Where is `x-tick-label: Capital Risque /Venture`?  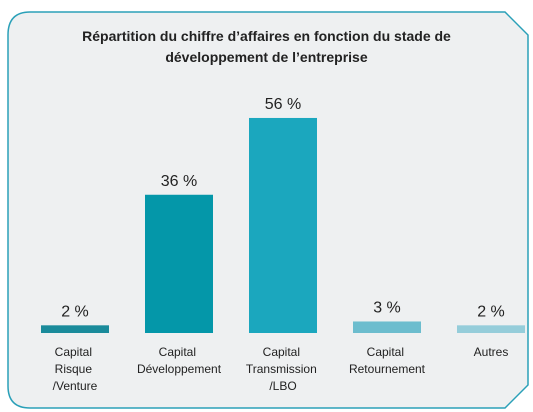 x-tick-label: Capital Risque /Venture is located at coordinates (75, 369).